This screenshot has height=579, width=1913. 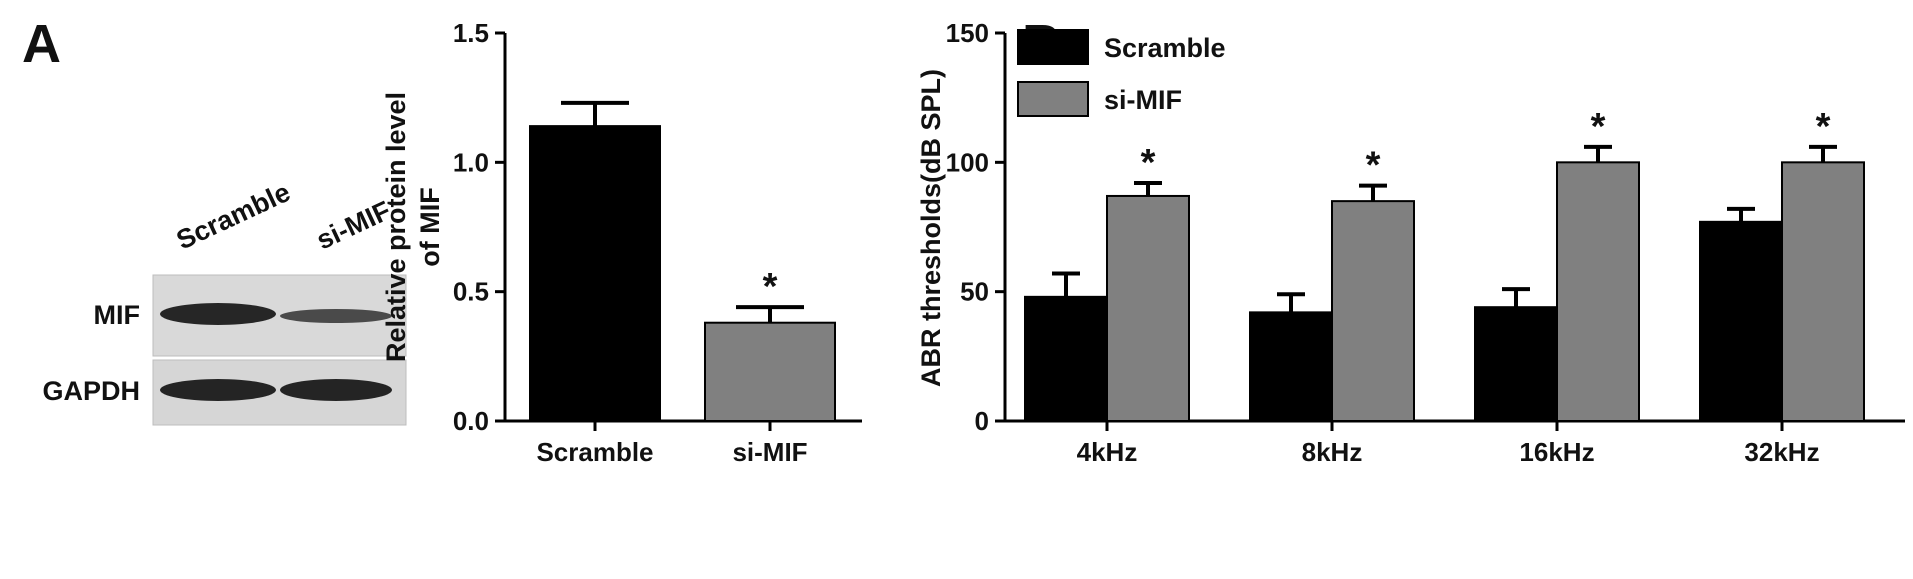 What do you see at coordinates (931, 228) in the screenshot?
I see `panel-b-y-axis-label: ABR thresholds(dB SPL)` at bounding box center [931, 228].